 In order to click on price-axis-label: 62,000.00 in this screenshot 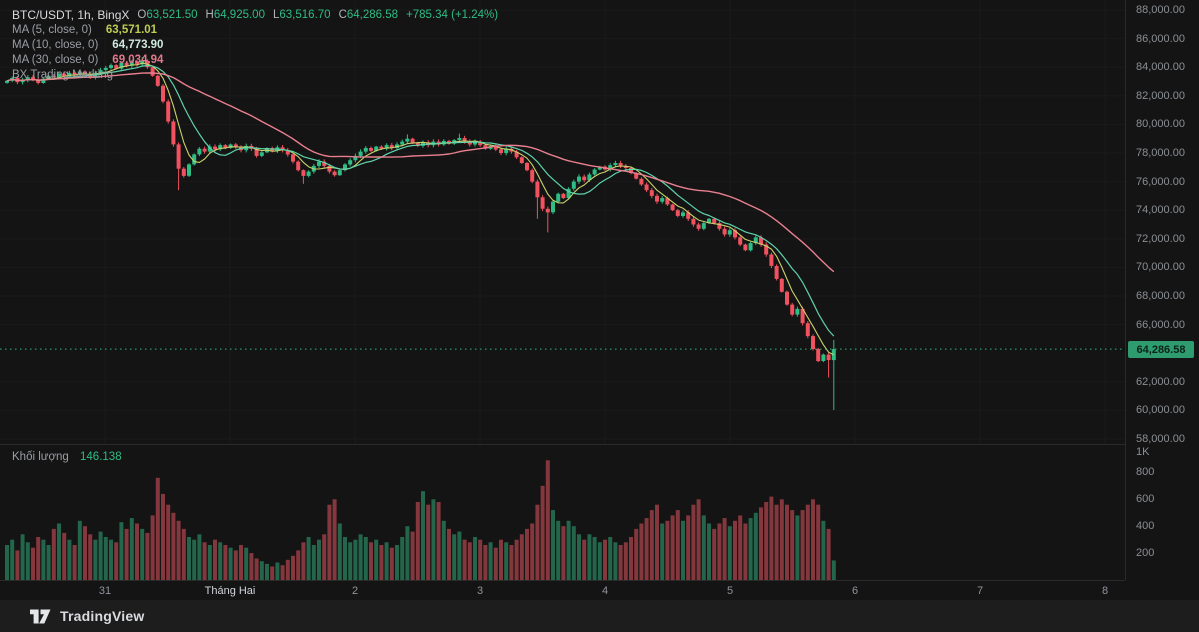, I will do `click(1160, 382)`.